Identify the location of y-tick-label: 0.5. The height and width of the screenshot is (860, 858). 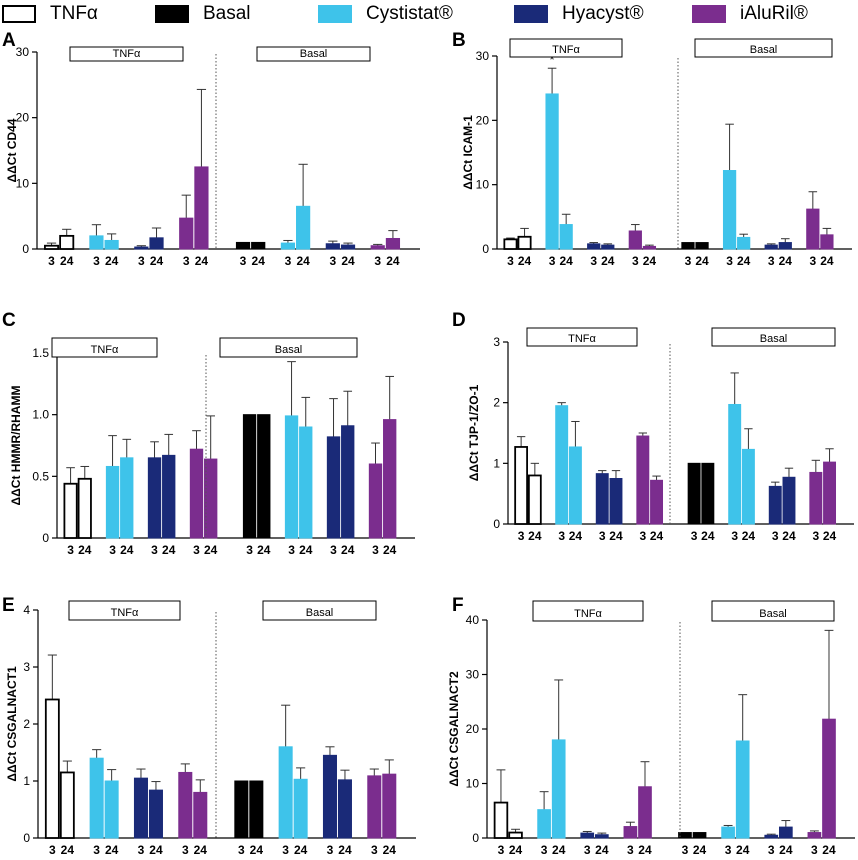
(40, 476).